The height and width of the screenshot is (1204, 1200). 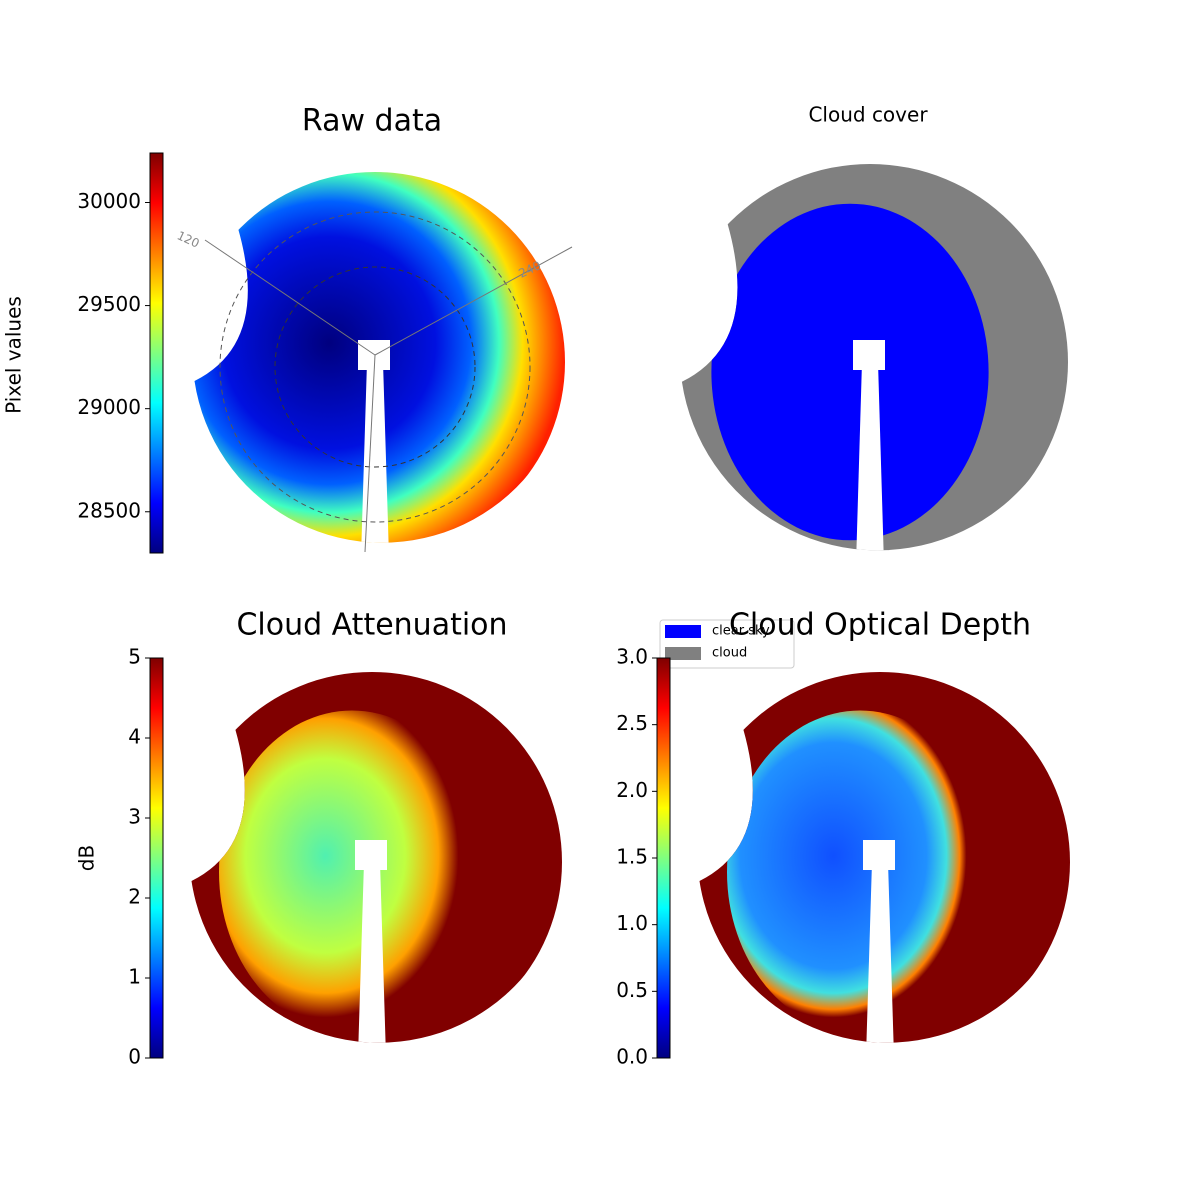 I want to click on colorbar-tick-label: 0.5, so click(x=632, y=990).